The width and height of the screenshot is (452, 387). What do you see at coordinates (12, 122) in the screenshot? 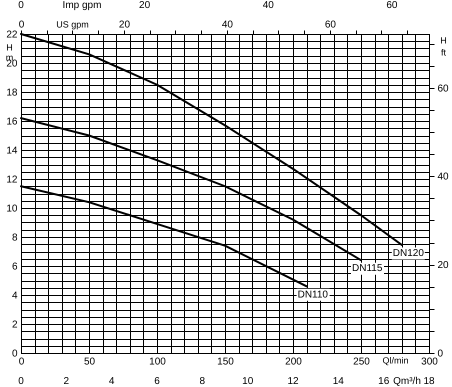
I see `y-tick-label: 16` at bounding box center [12, 122].